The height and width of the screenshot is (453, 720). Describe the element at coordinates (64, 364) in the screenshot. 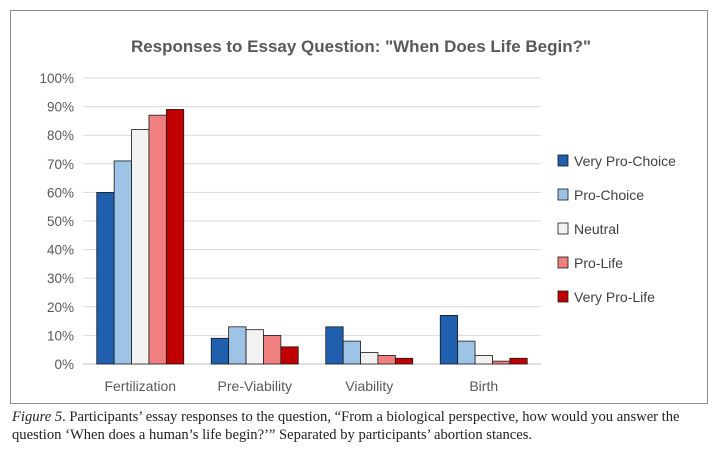

I see `y-tick-label: 0%` at that location.